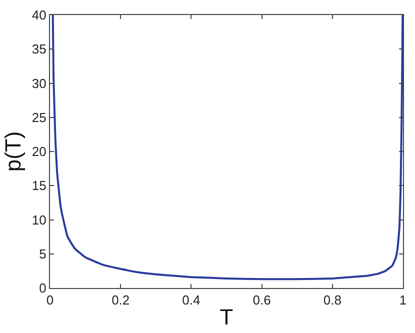 This screenshot has width=415, height=333. What do you see at coordinates (191, 300) in the screenshot?
I see `x-tick-label: 0.4` at bounding box center [191, 300].